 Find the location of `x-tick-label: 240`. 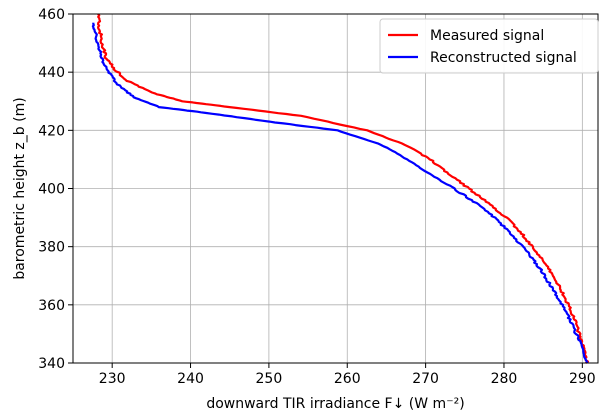

x-tick-label: 240 is located at coordinates (190, 379).